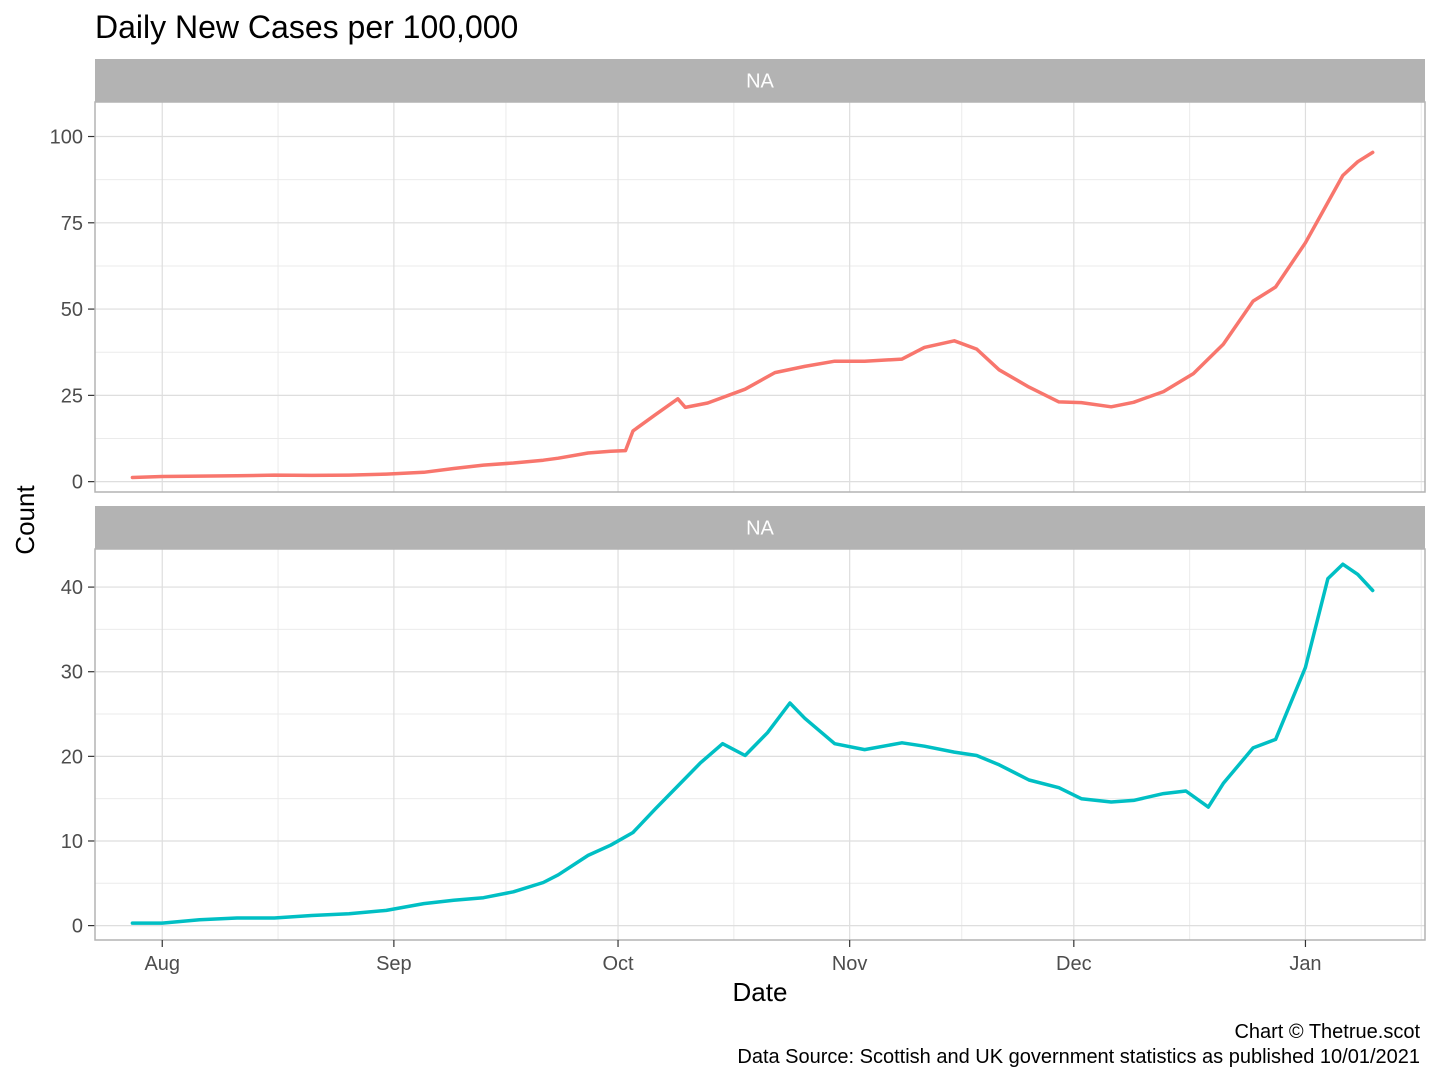 The width and height of the screenshot is (1440, 1080). What do you see at coordinates (72, 842) in the screenshot?
I see `y-tick-label: 10` at bounding box center [72, 842].